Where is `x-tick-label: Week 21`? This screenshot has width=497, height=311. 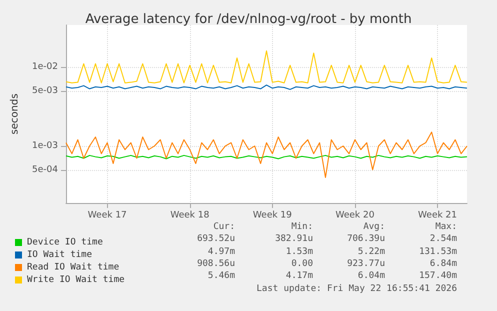 x-tick-label: Week 21 is located at coordinates (438, 215).